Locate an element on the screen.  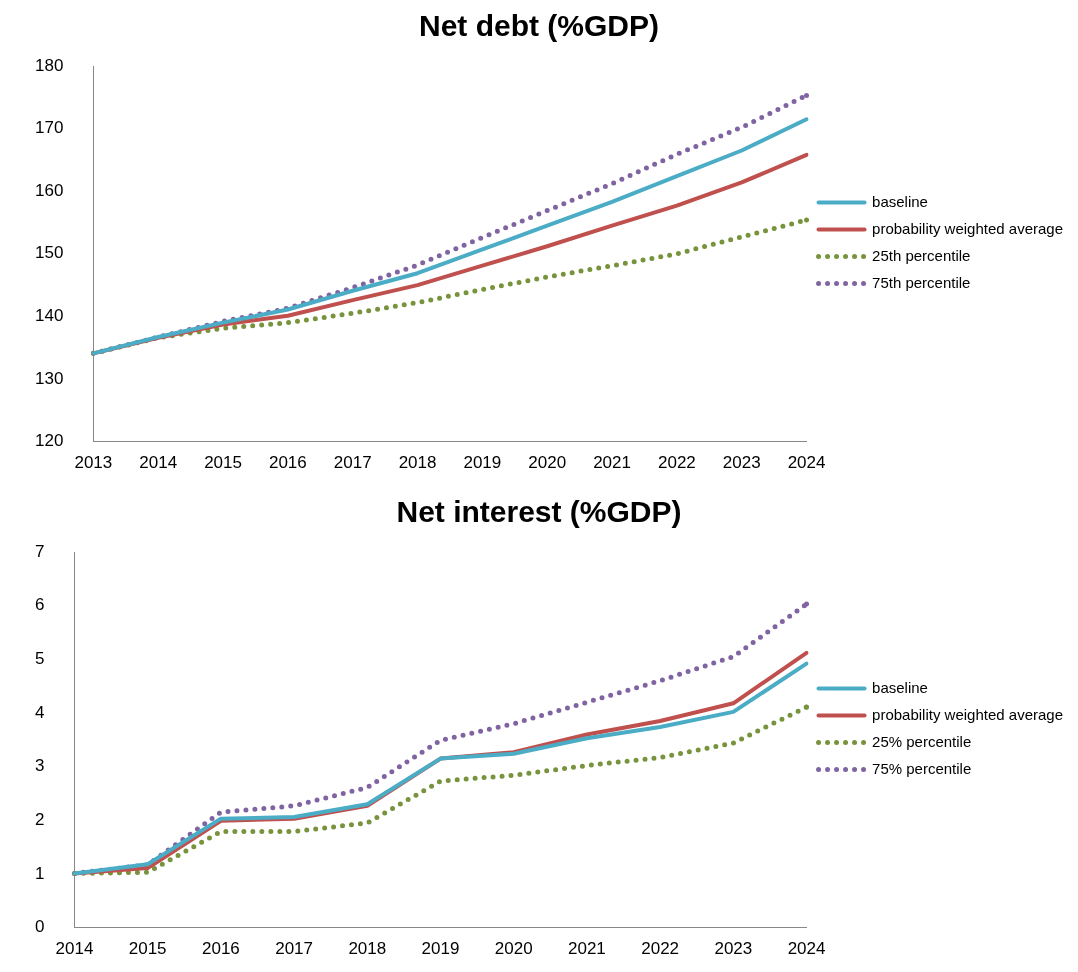
y-tick-label: 150 is located at coordinates (49, 253).